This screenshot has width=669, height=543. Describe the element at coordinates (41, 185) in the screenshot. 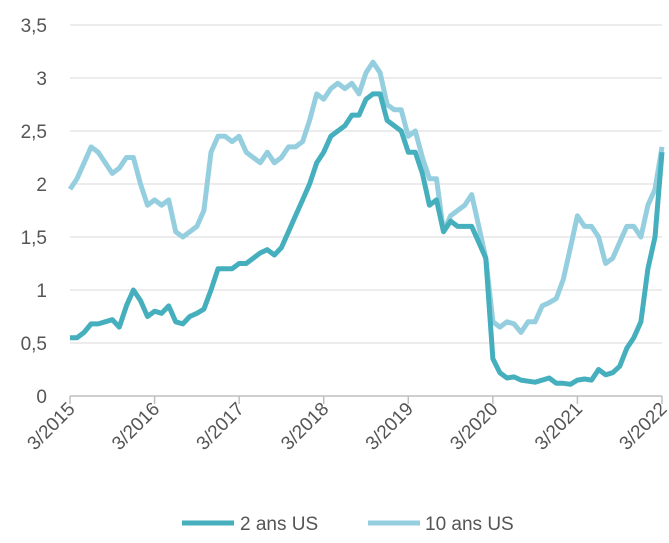

I see `y-tick-label: 2` at that location.